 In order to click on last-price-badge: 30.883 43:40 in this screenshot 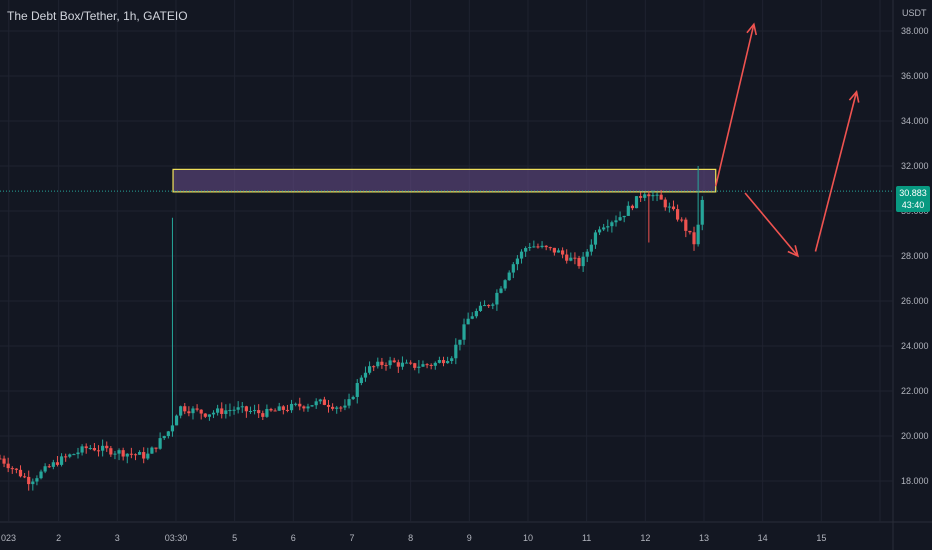, I will do `click(913, 199)`.